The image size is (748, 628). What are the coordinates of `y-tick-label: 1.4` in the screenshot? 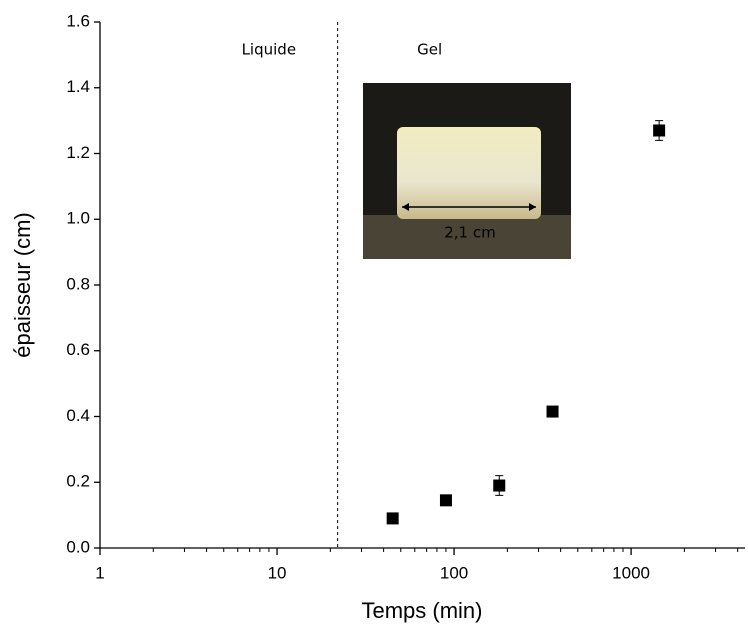 It's located at (78, 86).